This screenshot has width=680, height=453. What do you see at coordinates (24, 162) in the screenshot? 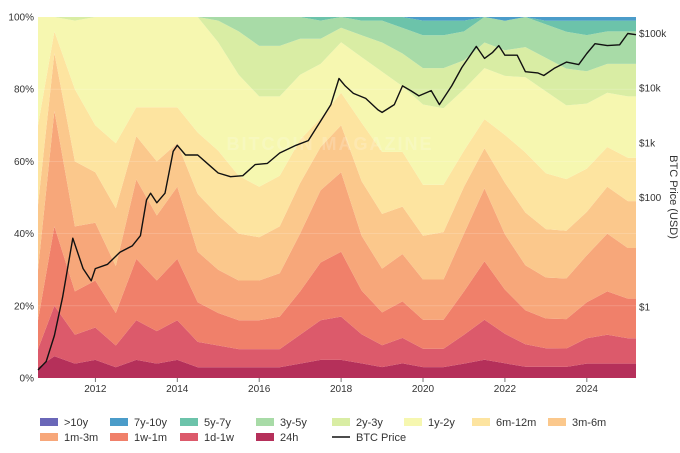
I see `left-tick-label: 60%` at bounding box center [24, 162].